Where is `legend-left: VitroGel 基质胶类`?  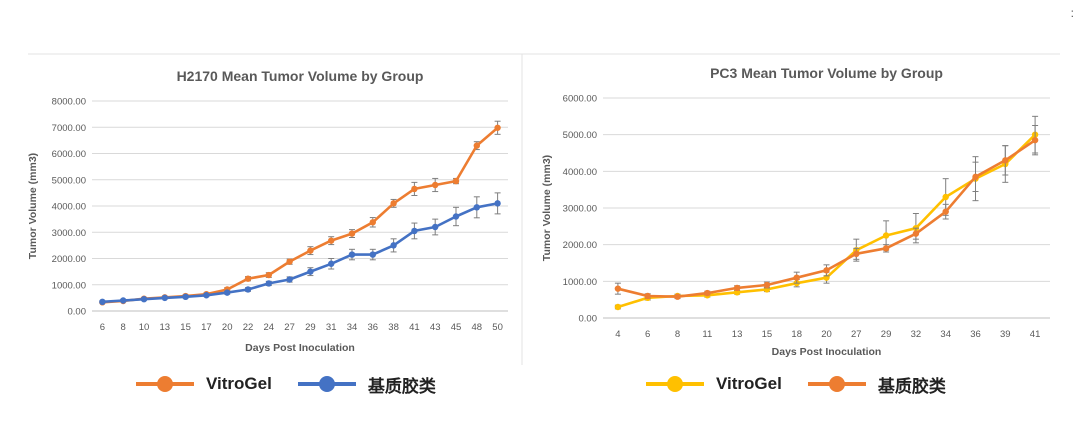
legend-left: VitroGel 基质胶类 is located at coordinates (299, 384).